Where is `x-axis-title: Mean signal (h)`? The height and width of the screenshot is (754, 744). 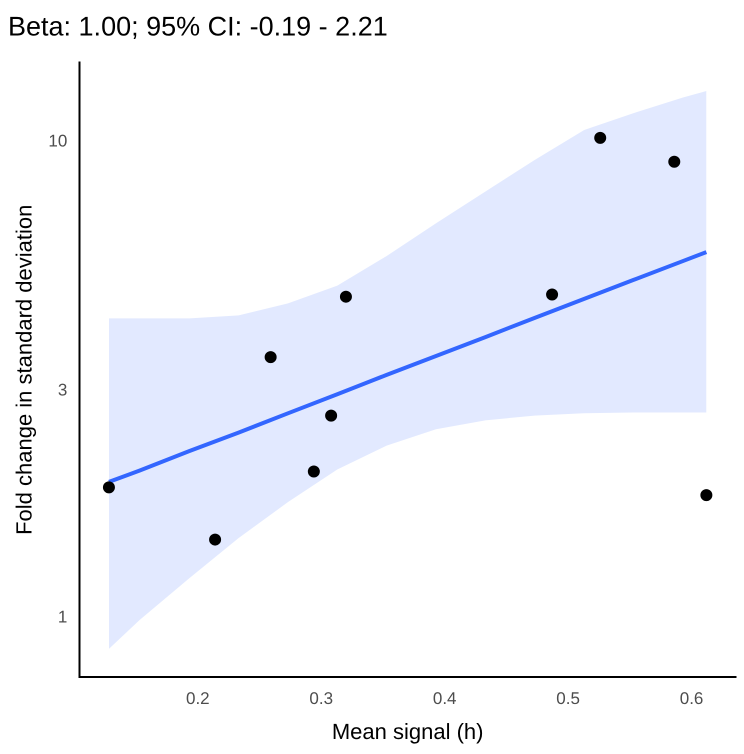
x-axis-title: Mean signal (h) is located at coordinates (408, 731).